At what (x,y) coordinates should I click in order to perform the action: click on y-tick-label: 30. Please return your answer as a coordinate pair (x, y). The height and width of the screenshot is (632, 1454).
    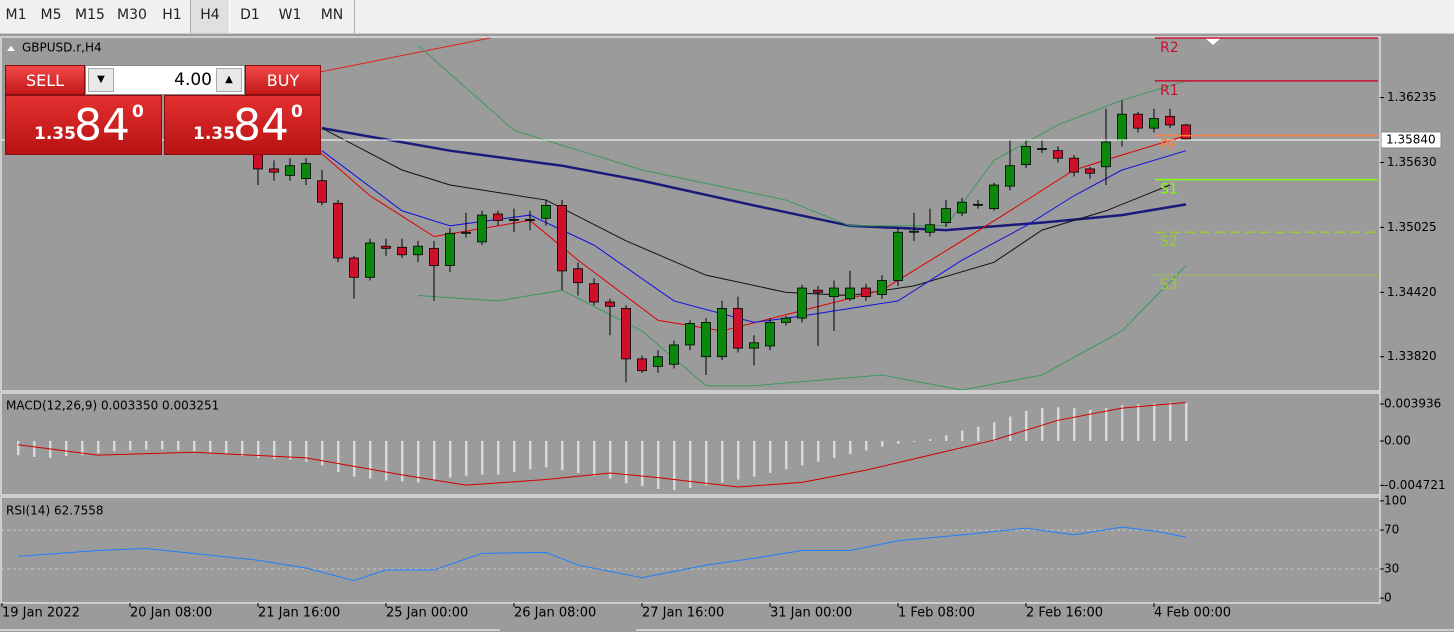
    Looking at the image, I should click on (1391, 568).